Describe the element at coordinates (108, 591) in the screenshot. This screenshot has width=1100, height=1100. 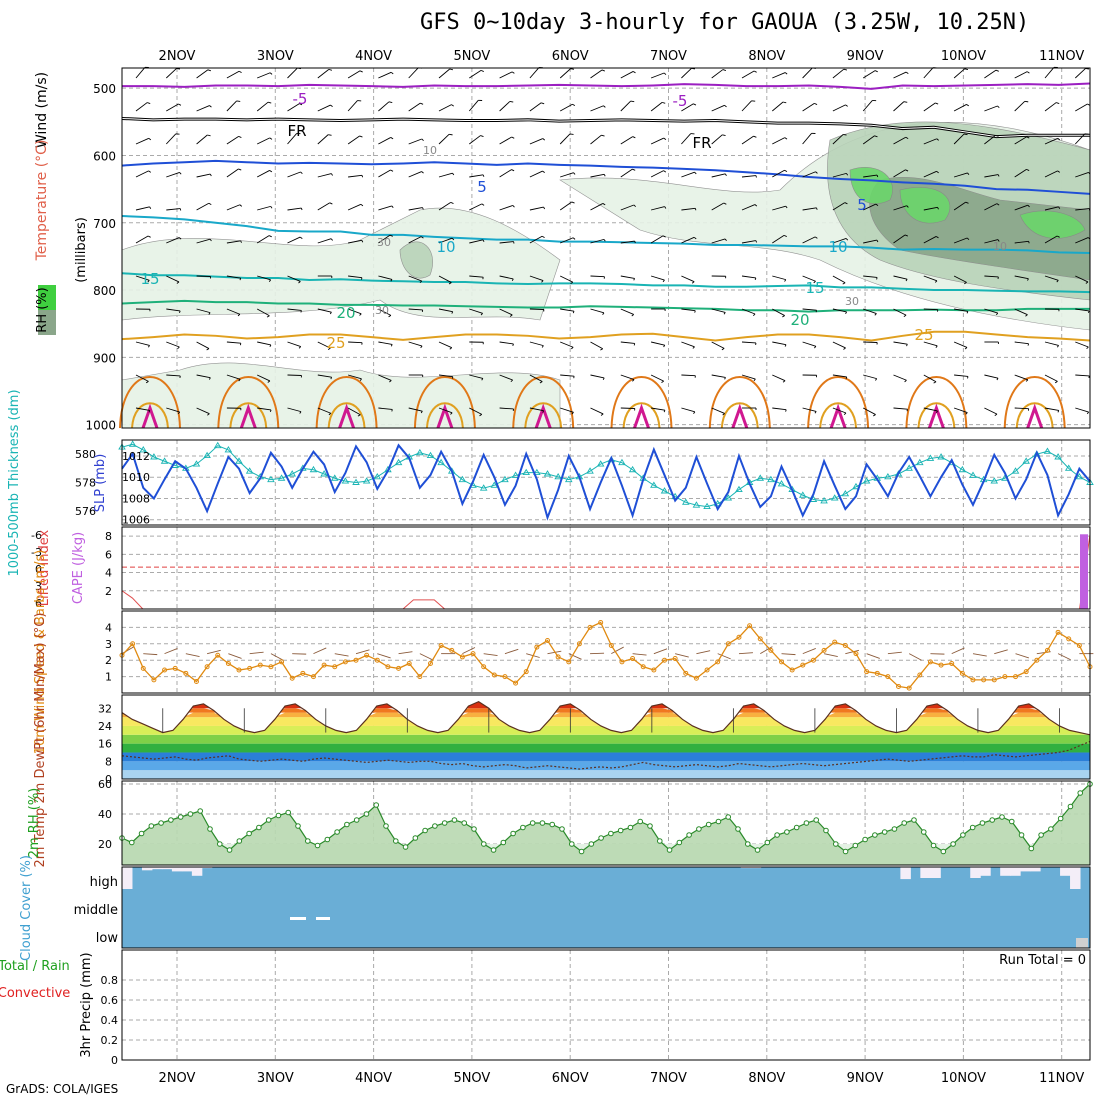
I see `cape-tick-label: 2` at that location.